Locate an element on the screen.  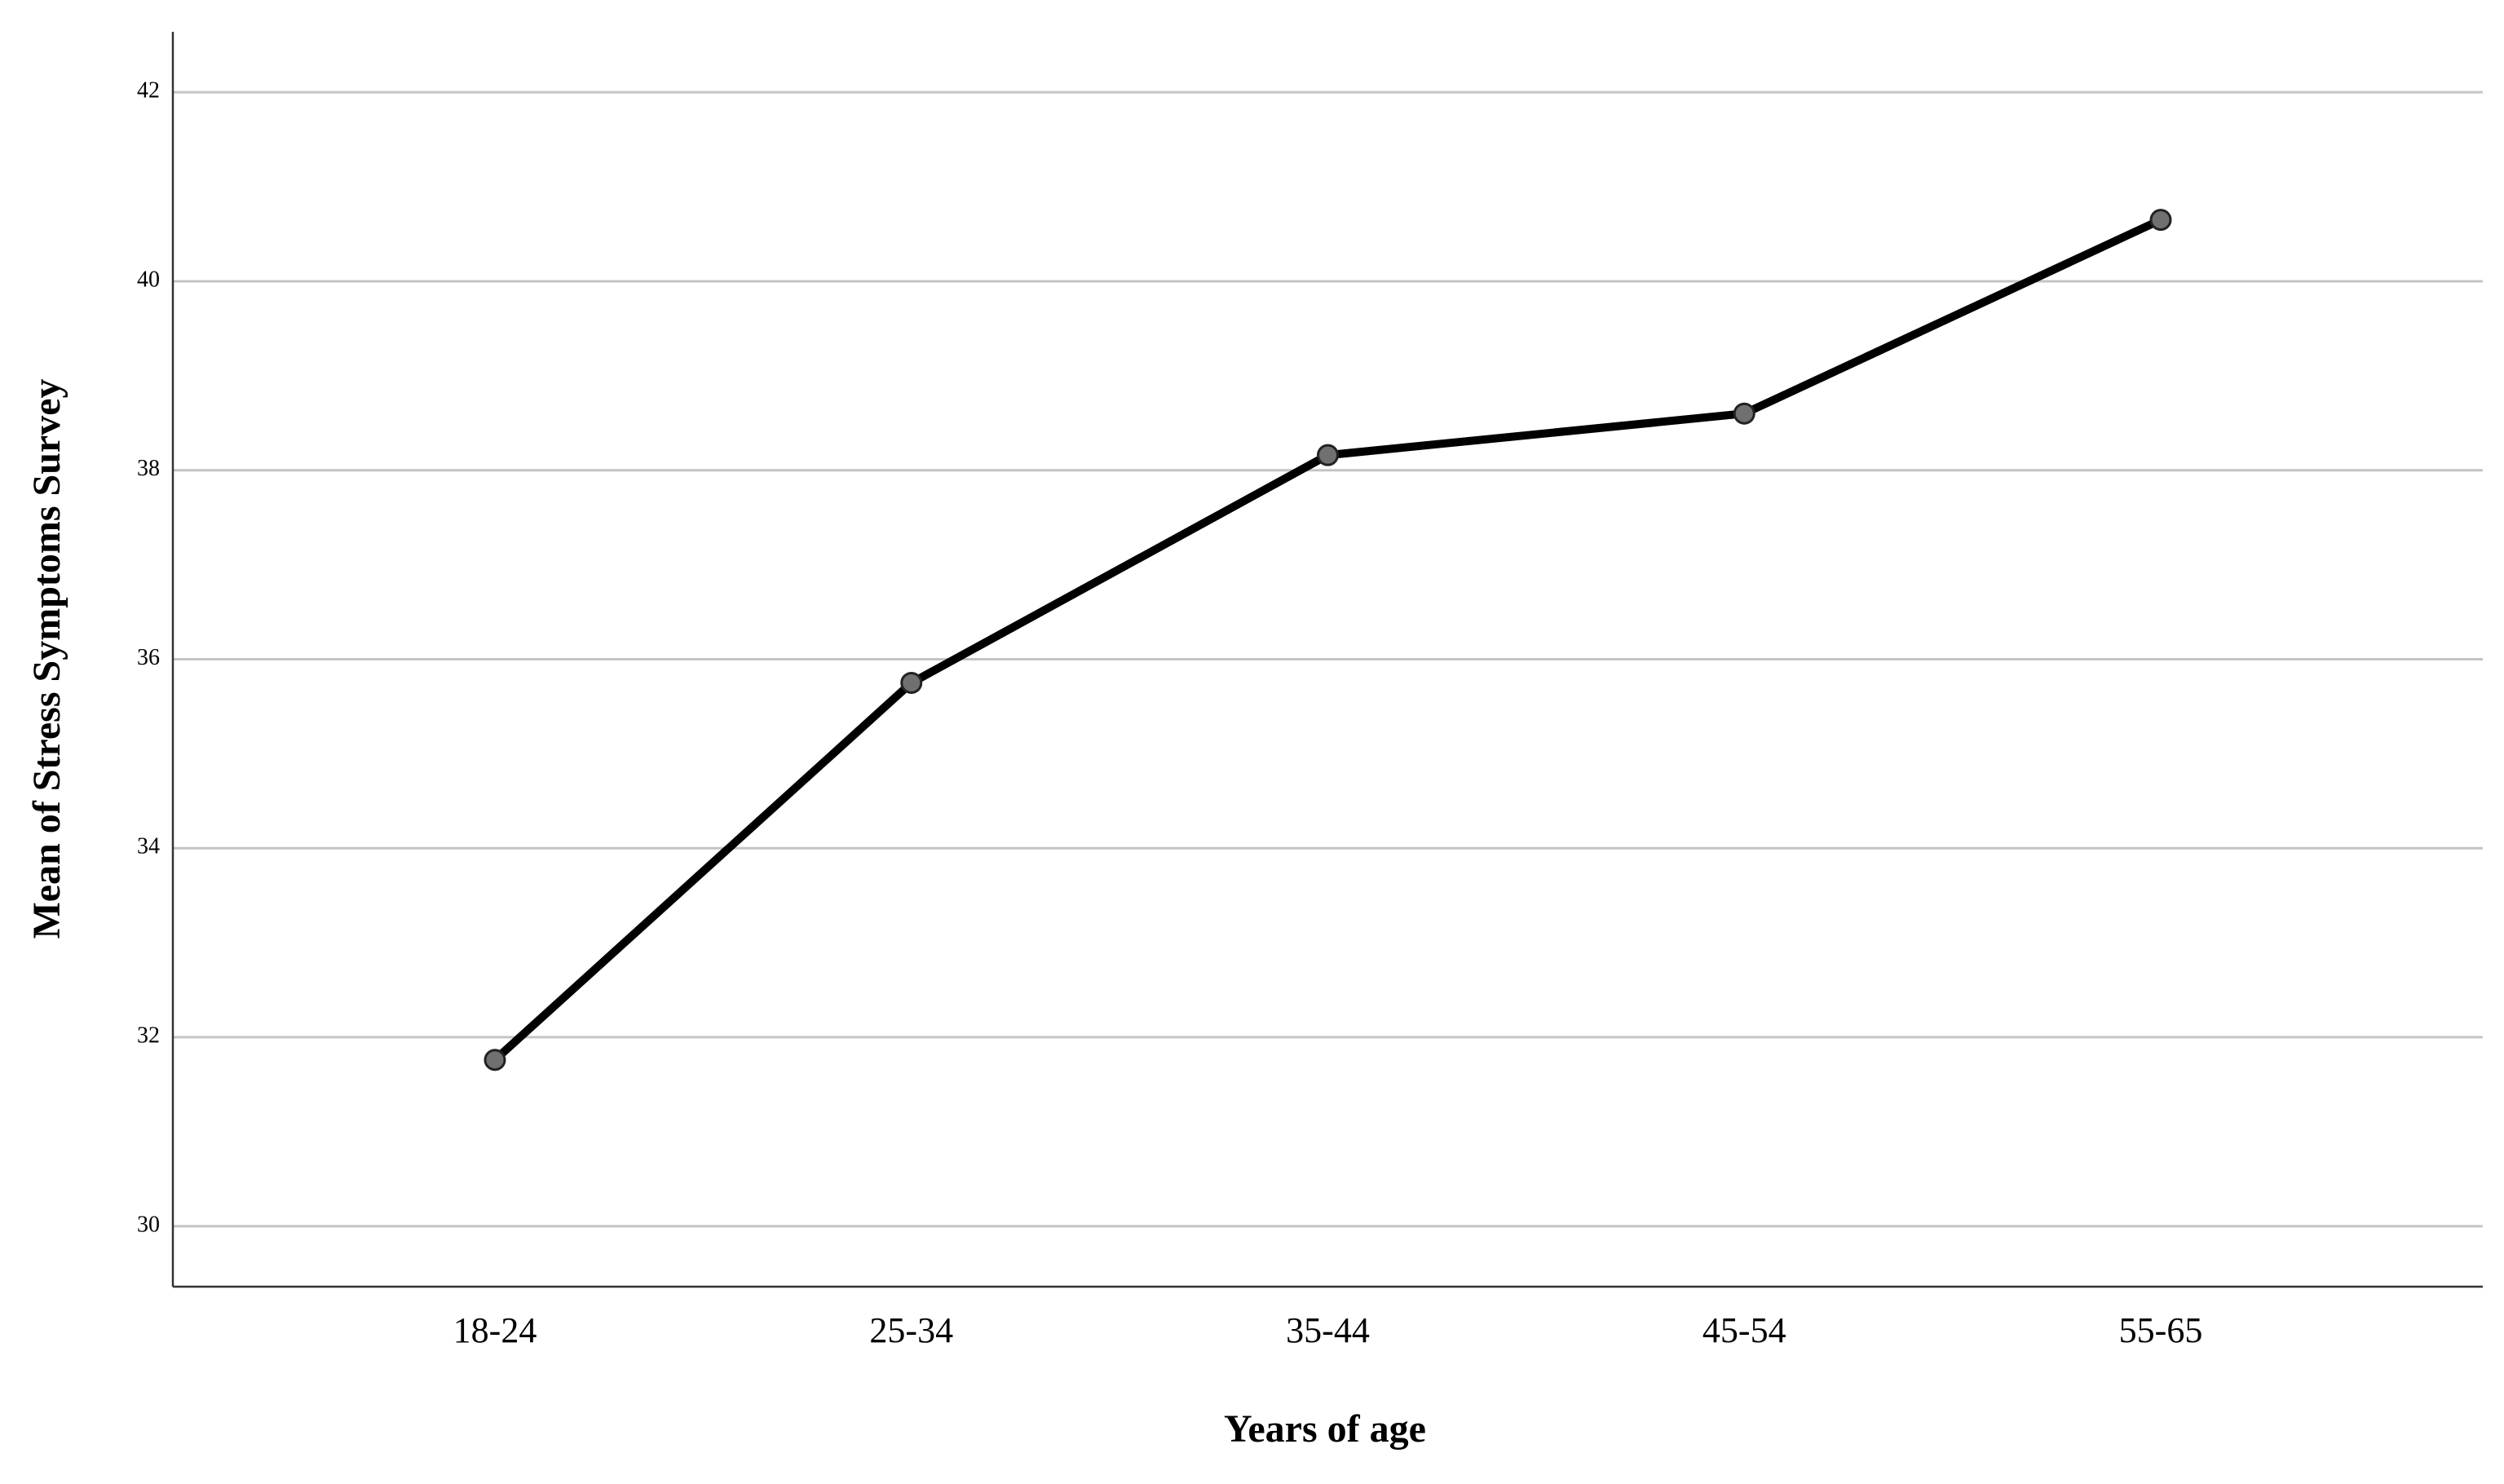
y-tick-label: 36 is located at coordinates (148, 657).